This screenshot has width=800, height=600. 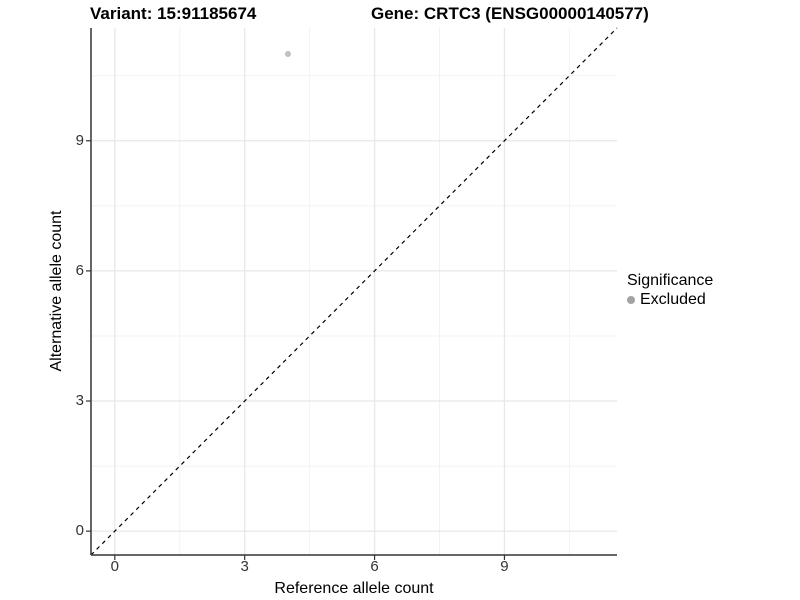 What do you see at coordinates (354, 588) in the screenshot?
I see `x-axis-title: Reference allele count` at bounding box center [354, 588].